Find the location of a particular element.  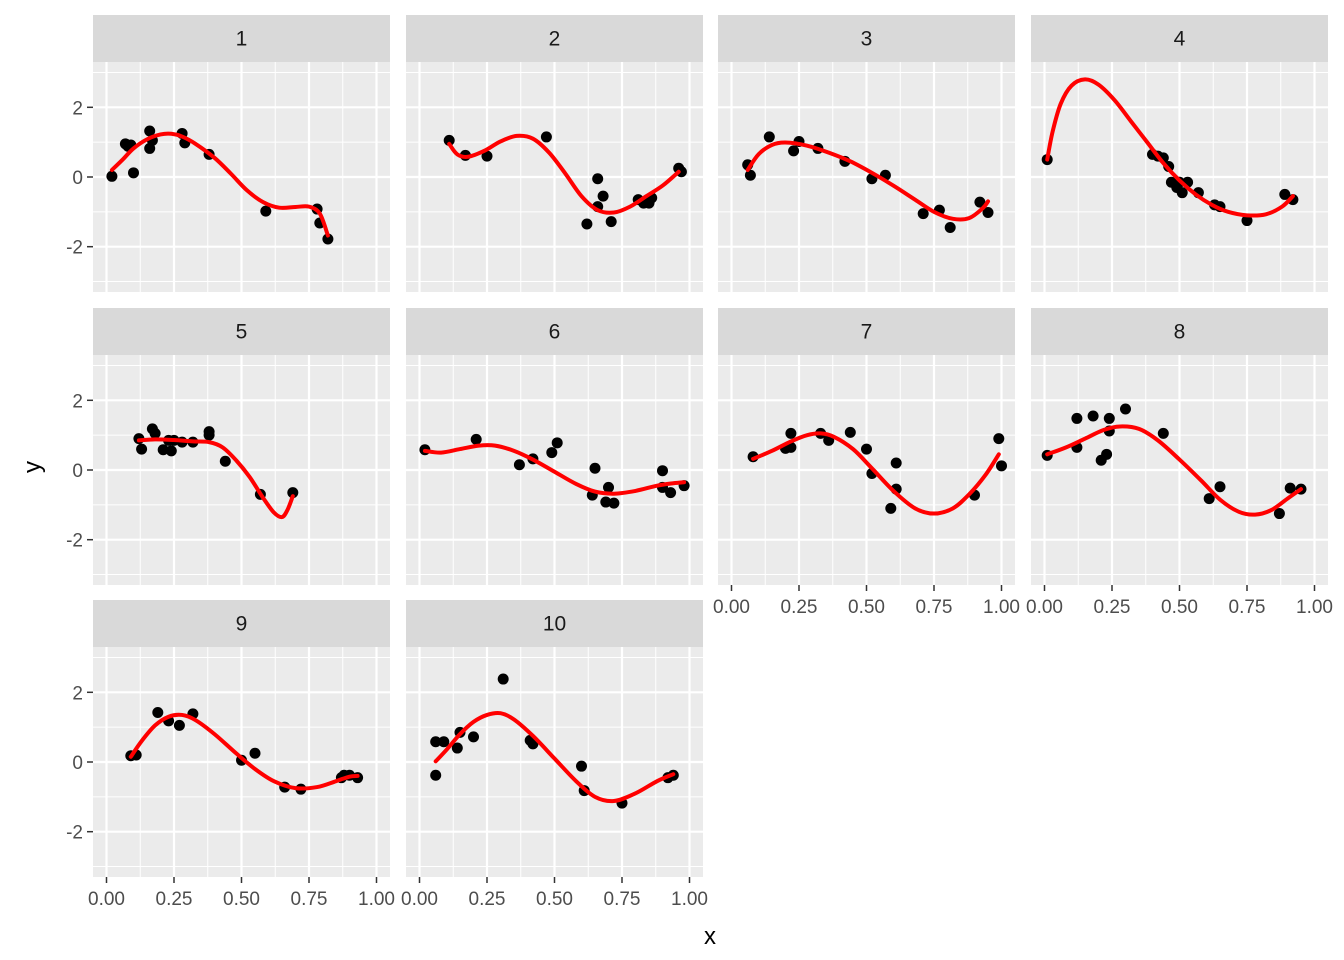

panel-2: 2 is located at coordinates (554, 153).